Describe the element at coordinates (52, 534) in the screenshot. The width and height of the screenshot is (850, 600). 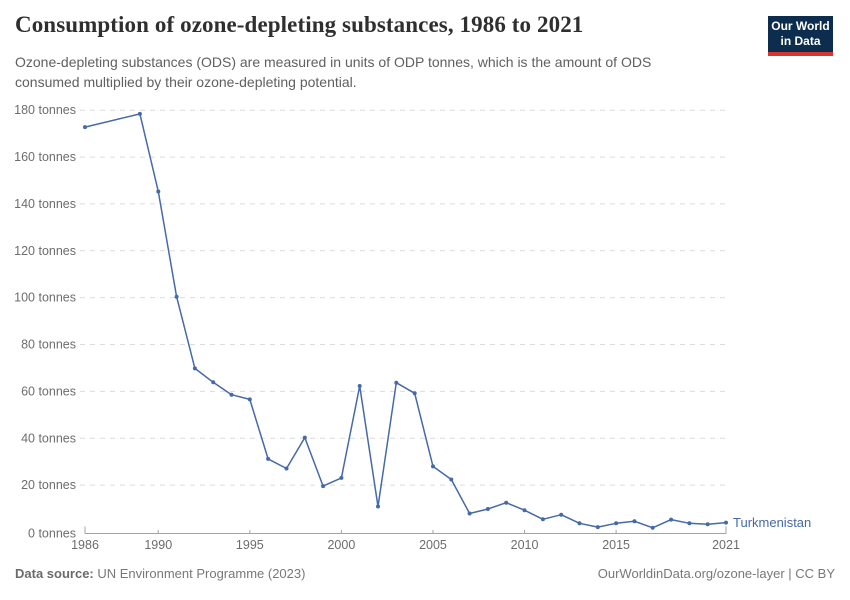
I see `y-tick-label-0: 0 tonnes` at that location.